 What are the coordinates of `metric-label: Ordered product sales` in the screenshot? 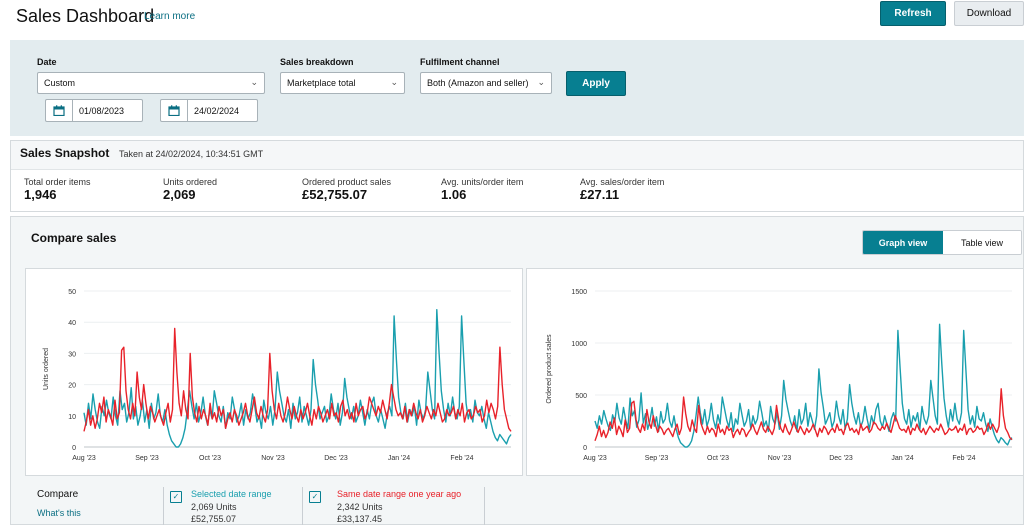 It's located at (347, 182).